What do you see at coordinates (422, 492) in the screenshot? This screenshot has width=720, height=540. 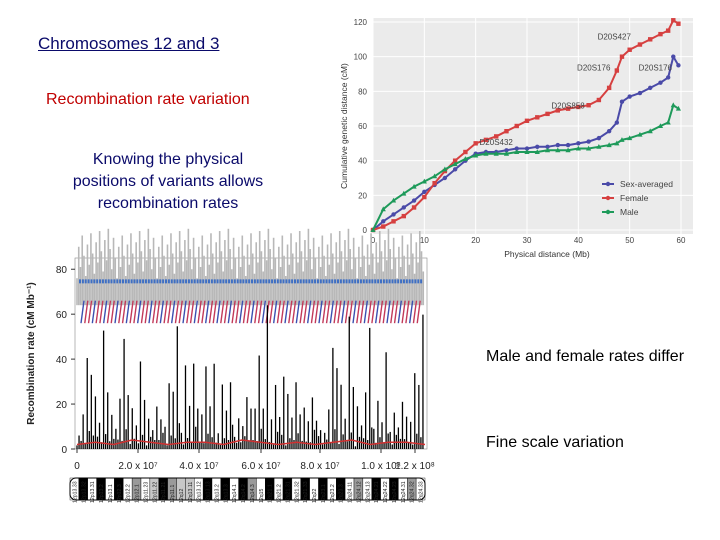 I see `band-label: 12q24.33` at bounding box center [422, 492].